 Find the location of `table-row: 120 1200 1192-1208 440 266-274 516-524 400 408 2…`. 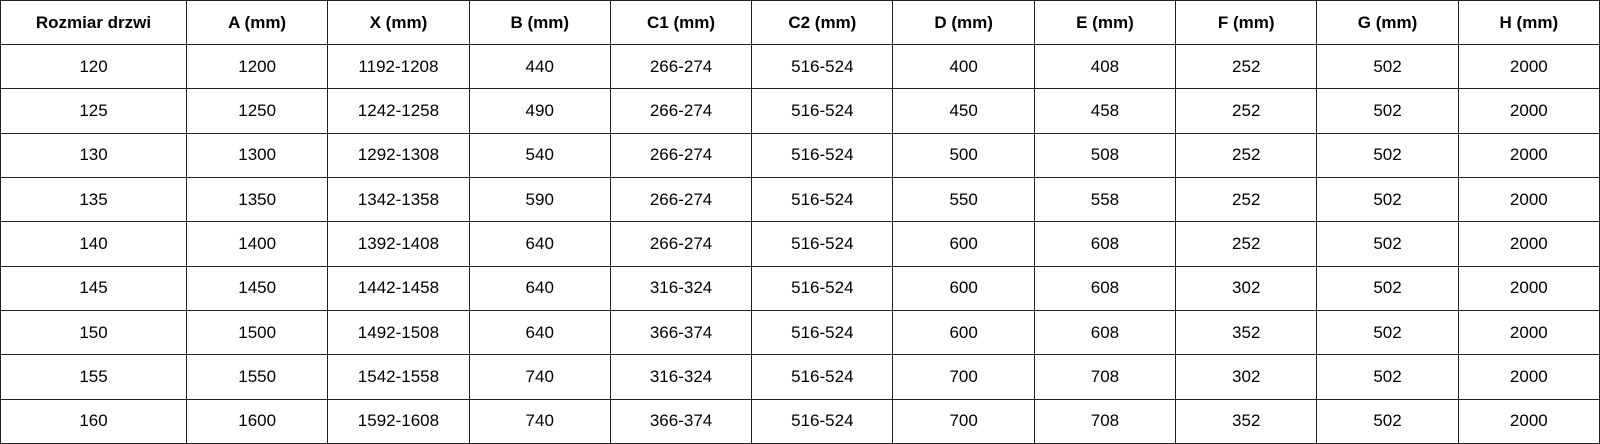

table-row: 120 1200 1192-1208 440 266-274 516-524 400 408 2… is located at coordinates (800, 66).